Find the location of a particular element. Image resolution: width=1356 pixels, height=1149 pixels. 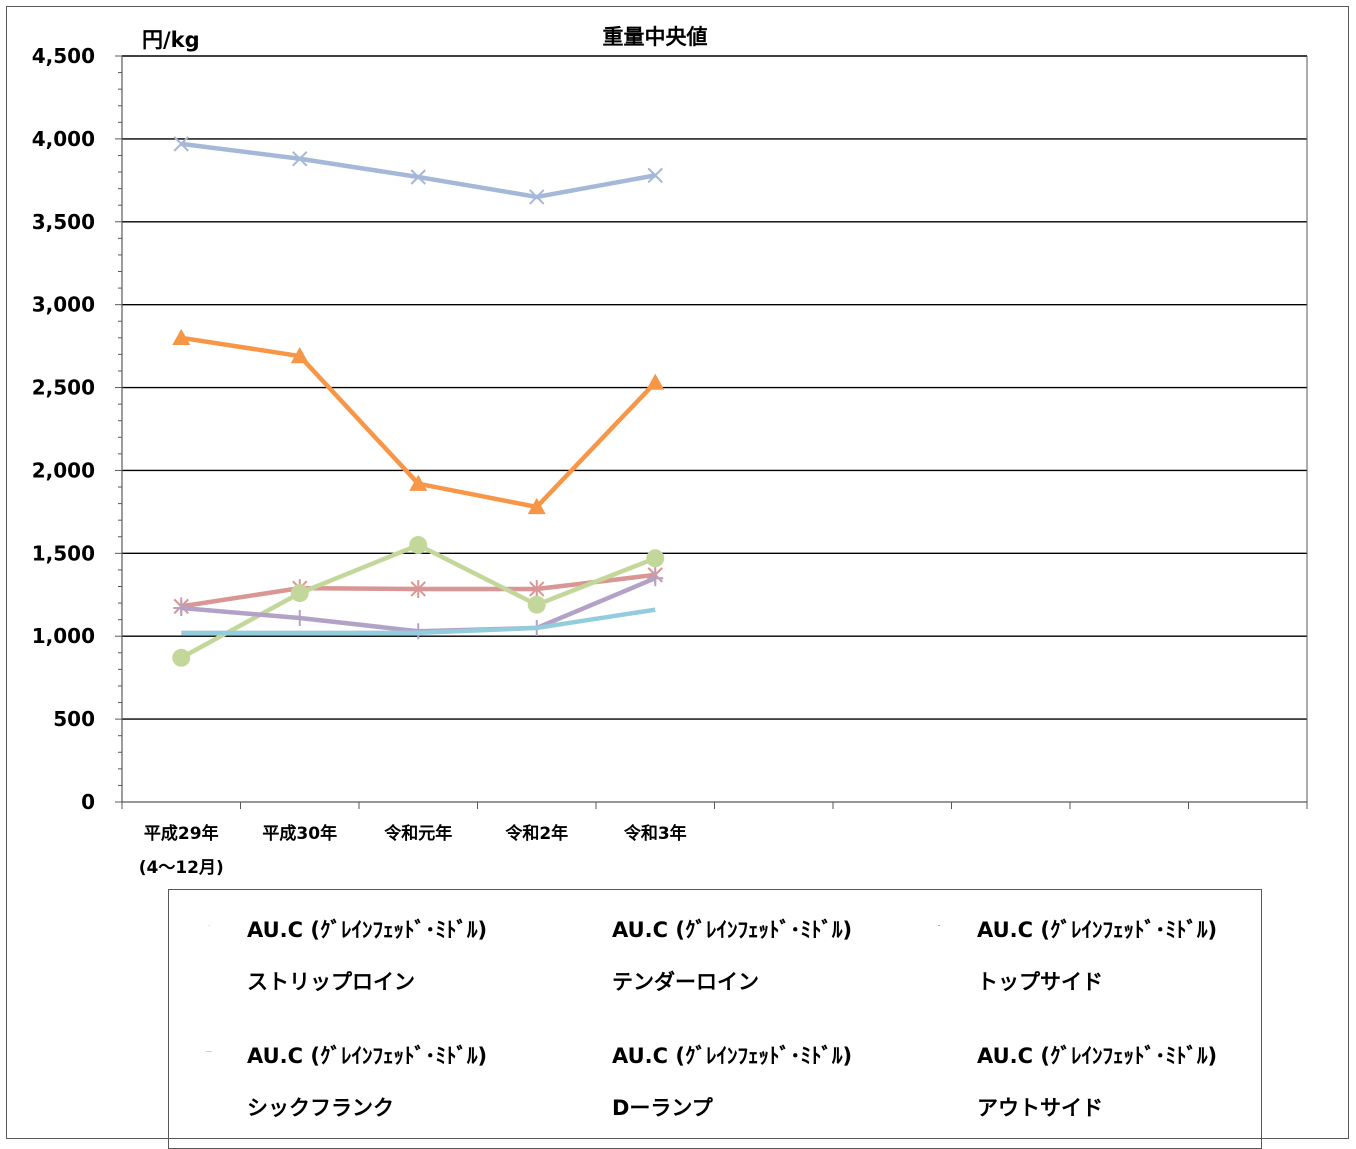

legend-label-cut: Dーランプ is located at coordinates (662, 1108).